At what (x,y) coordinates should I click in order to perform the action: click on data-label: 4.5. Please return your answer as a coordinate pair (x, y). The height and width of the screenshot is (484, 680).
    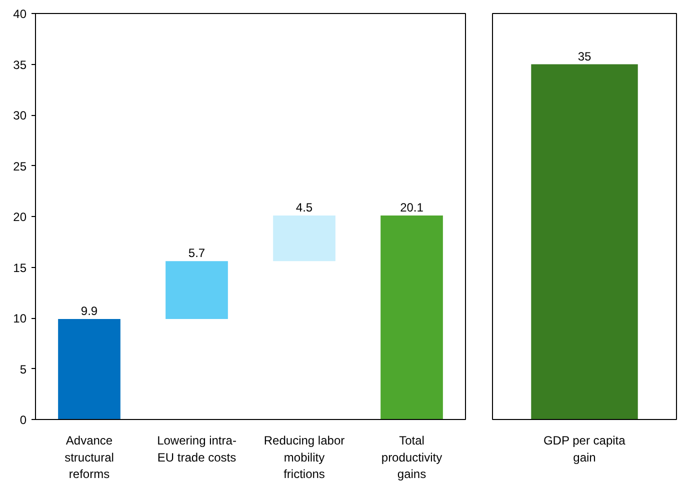
    Looking at the image, I should click on (304, 207).